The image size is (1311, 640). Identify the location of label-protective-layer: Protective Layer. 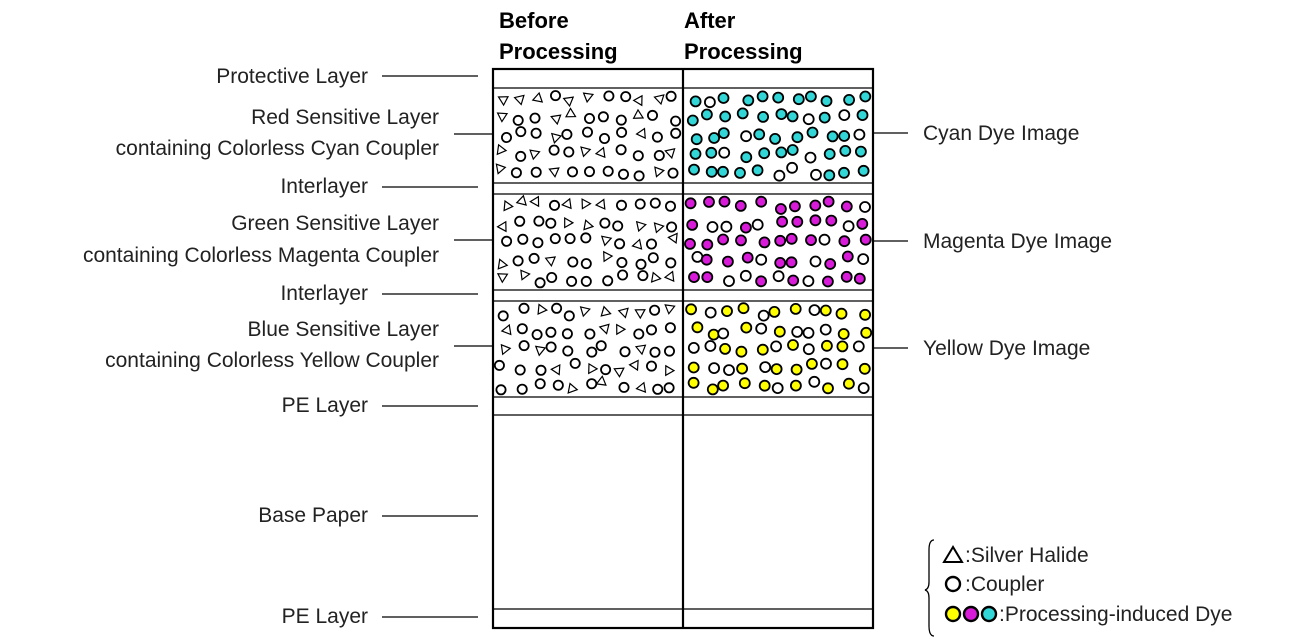
(292, 76).